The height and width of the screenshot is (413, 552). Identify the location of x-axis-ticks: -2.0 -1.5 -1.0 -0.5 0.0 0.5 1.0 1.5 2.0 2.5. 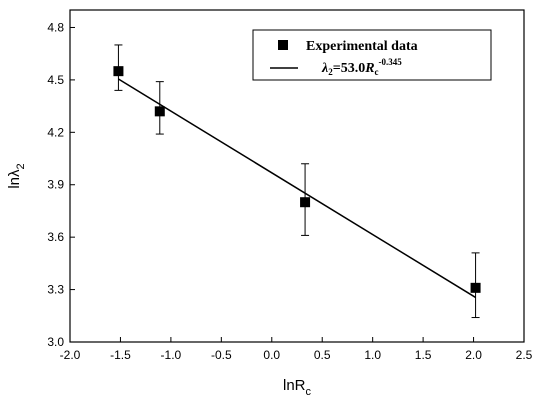
(296, 349).